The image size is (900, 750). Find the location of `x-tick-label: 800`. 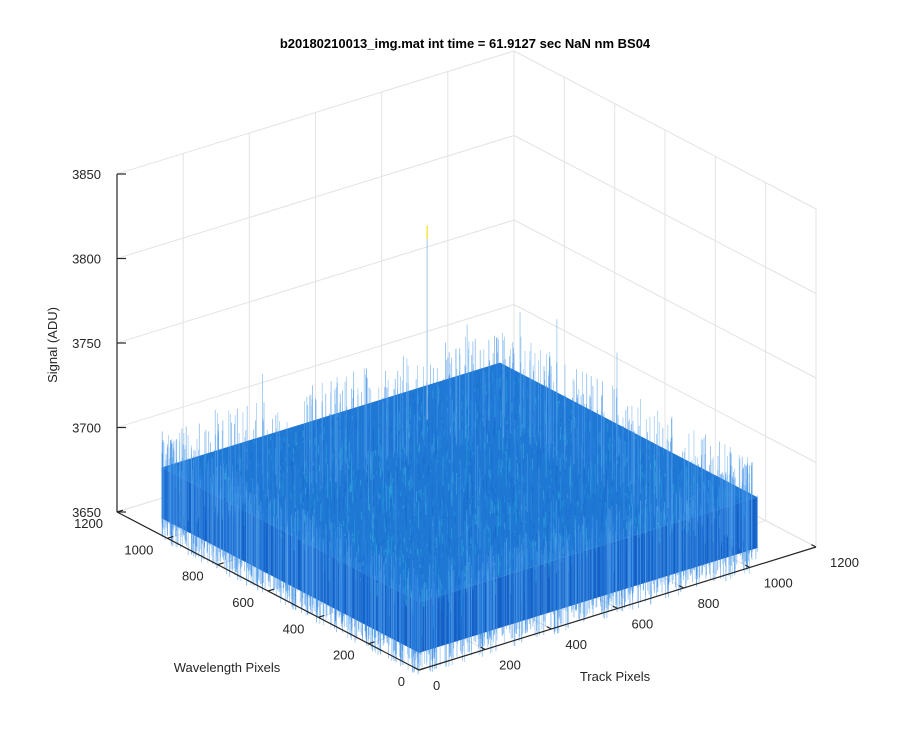

x-tick-label: 800 is located at coordinates (709, 603).